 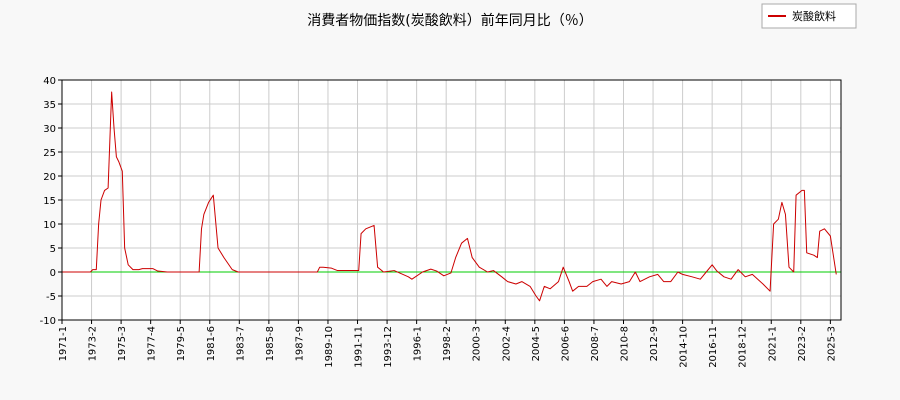 I want to click on x-tick-label: 2010-8, so click(x=624, y=343).